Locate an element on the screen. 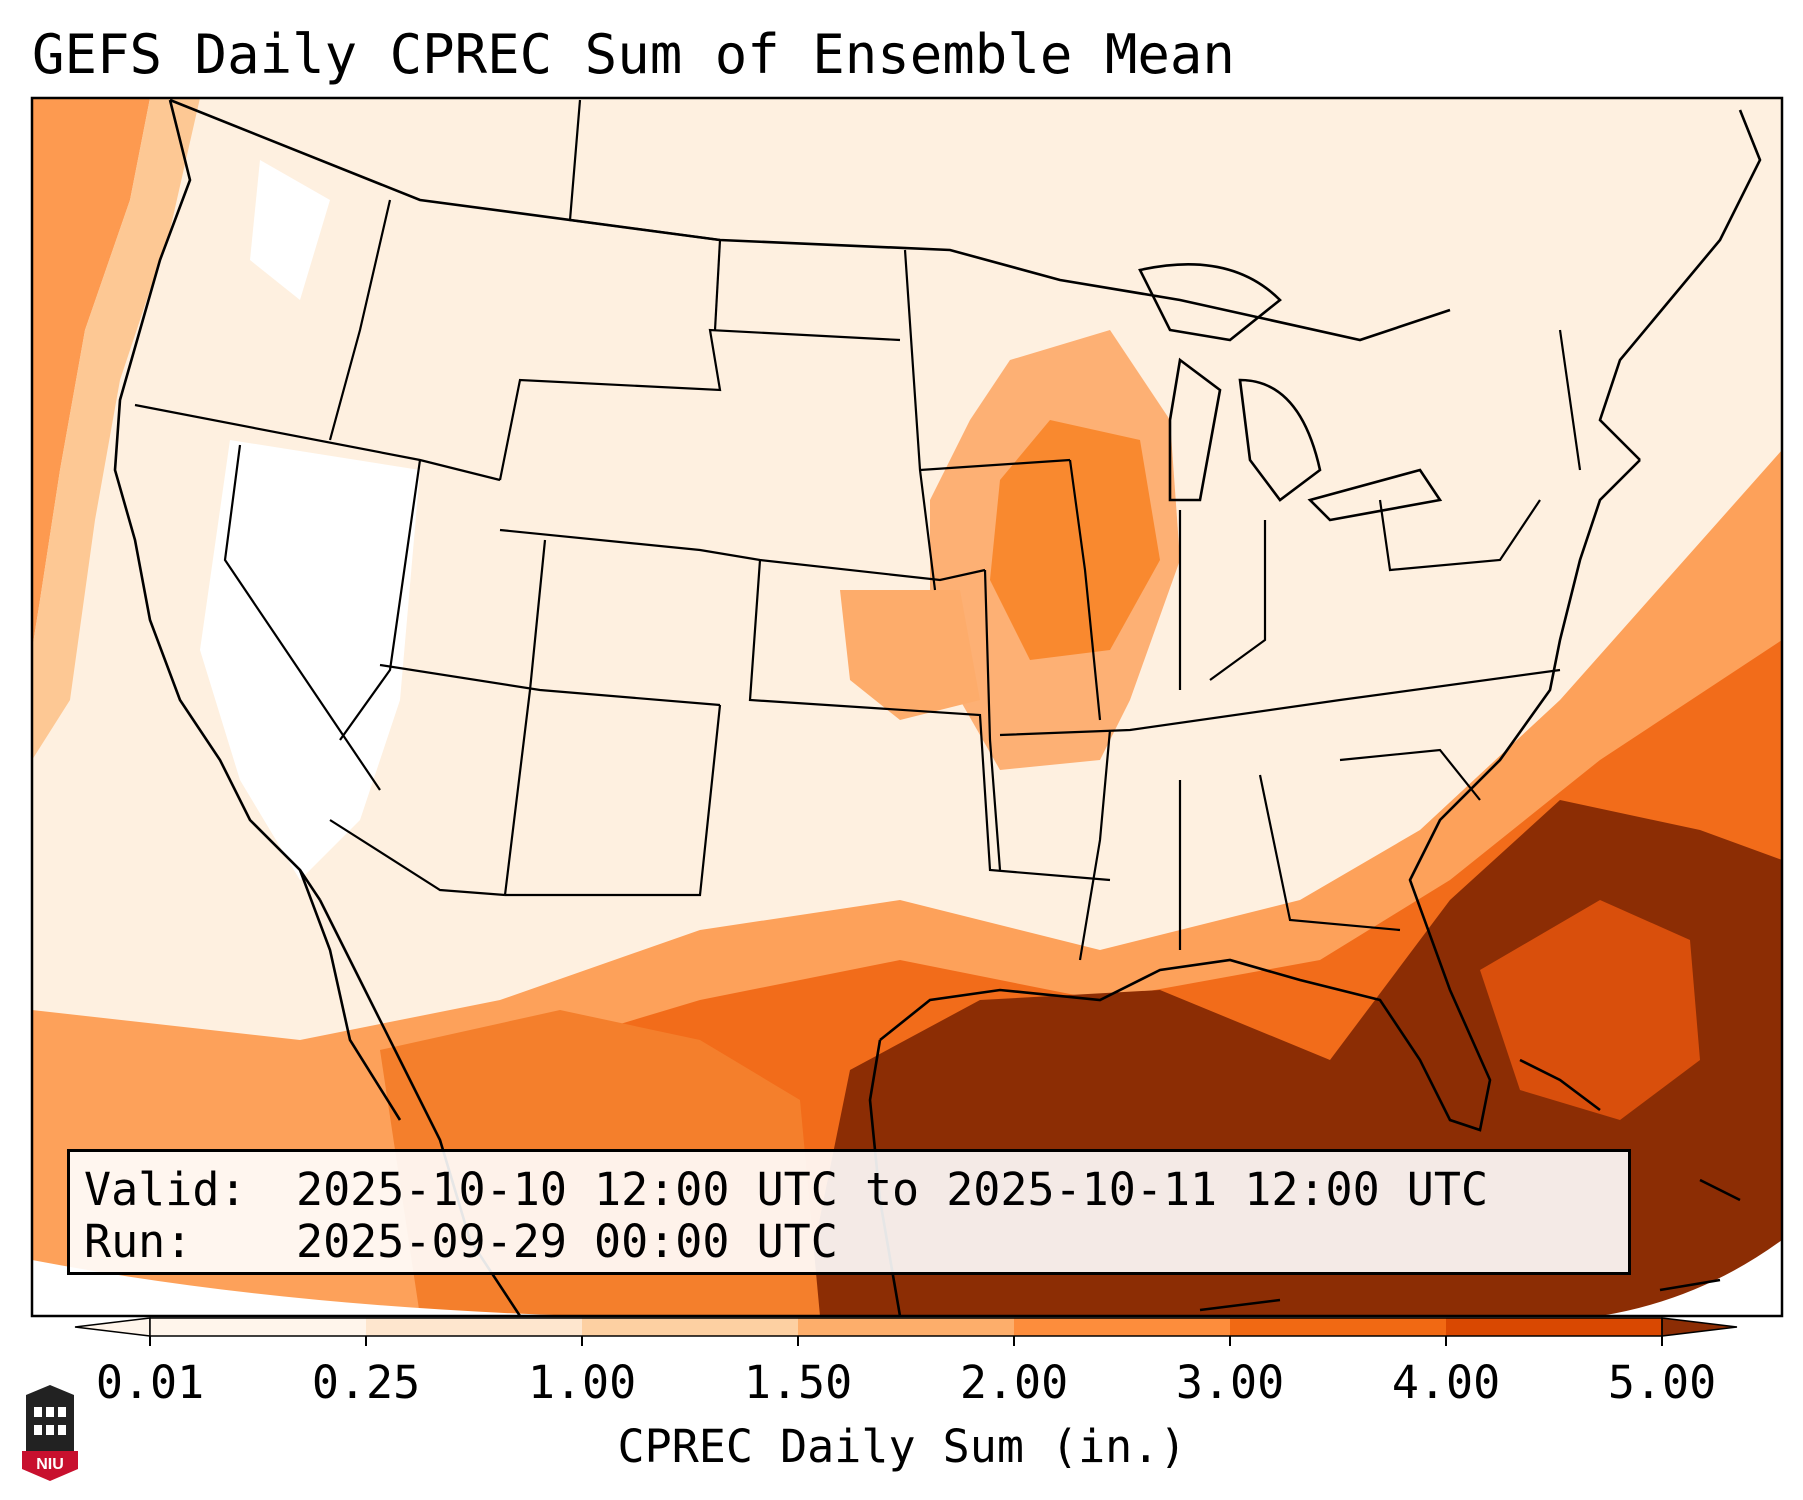 This screenshot has width=1803, height=1500. run-line: Run: 2025-09-29 00:00 UTC is located at coordinates (461, 1242).